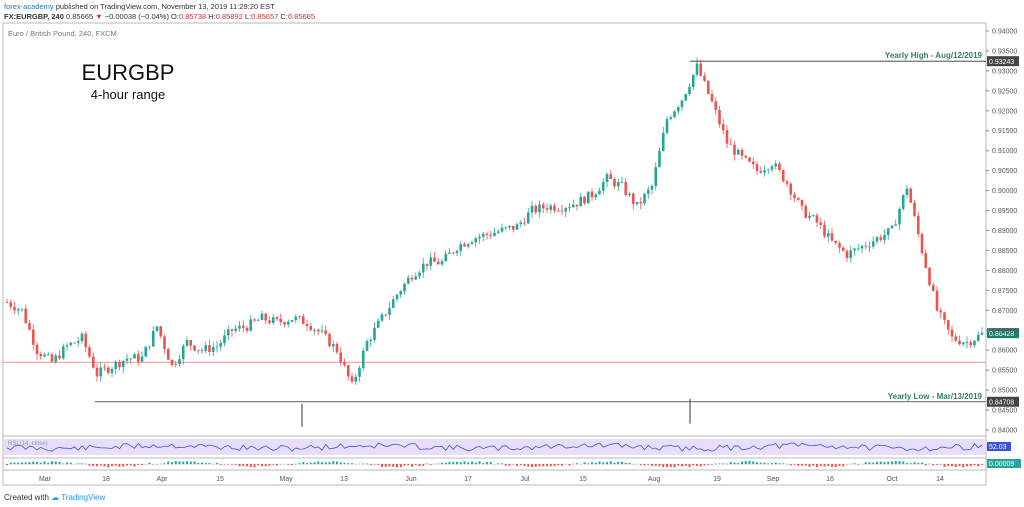 Image resolution: width=1024 pixels, height=507 pixels. Describe the element at coordinates (29, 6) in the screenshot. I see `author-link: forex-academy` at that location.